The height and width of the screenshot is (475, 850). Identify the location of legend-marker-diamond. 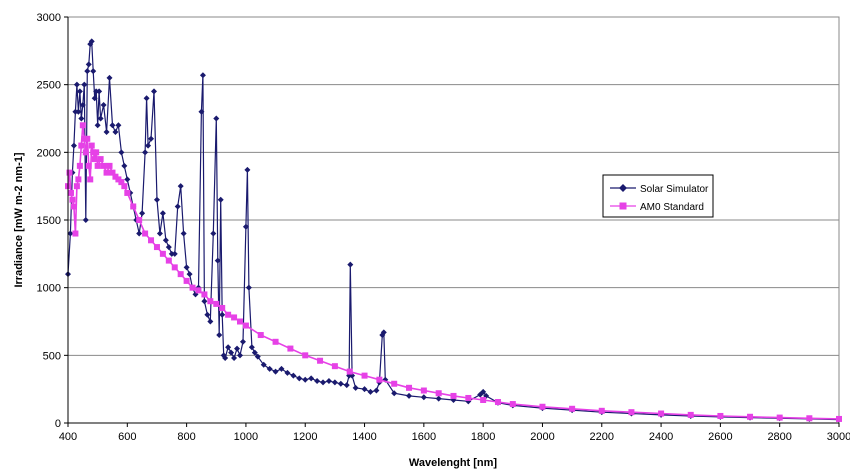
(623, 188).